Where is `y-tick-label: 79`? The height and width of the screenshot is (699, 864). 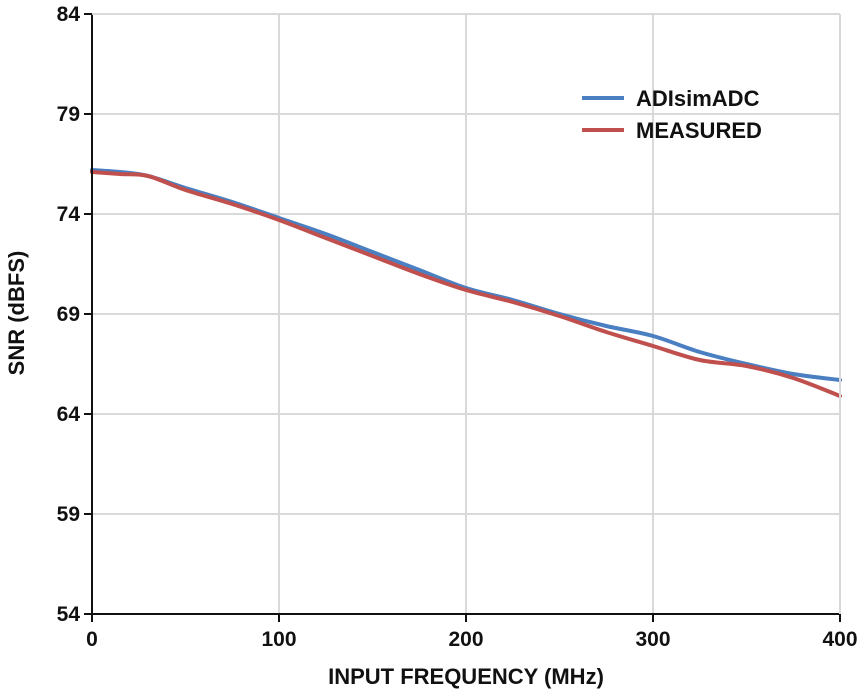
y-tick-label: 79 is located at coordinates (68, 114).